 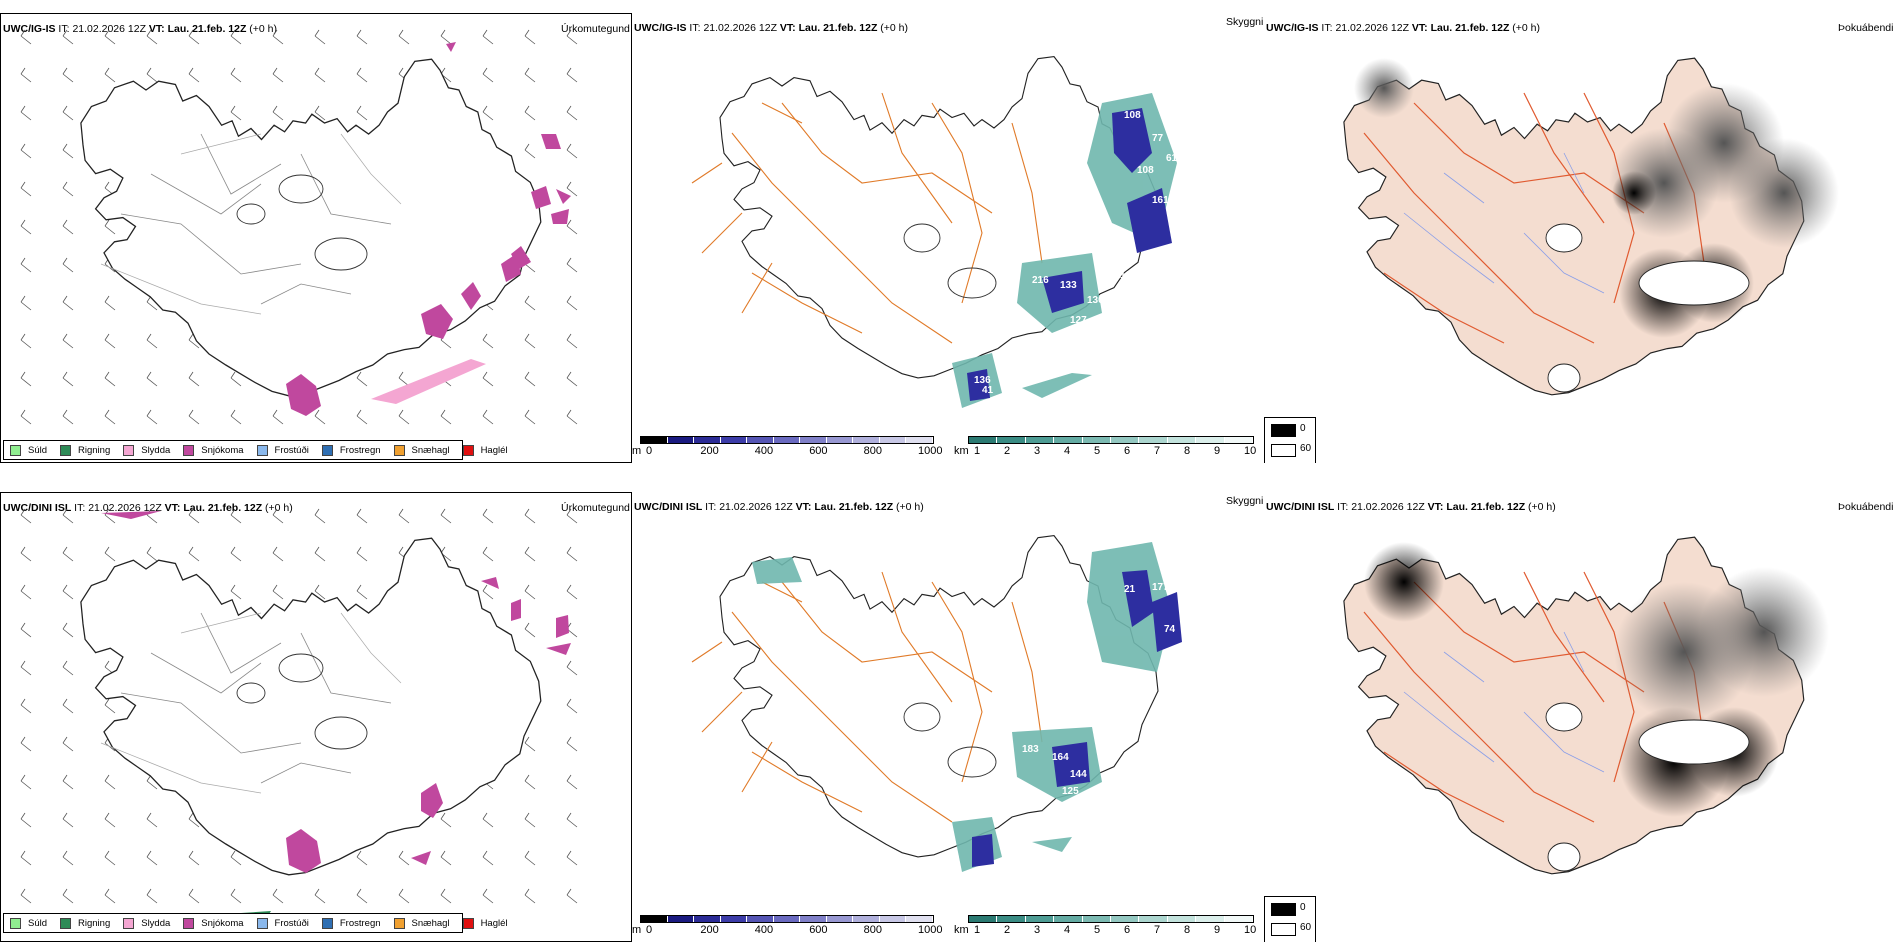 I want to click on colorbar-tick-label: 3, so click(x=1037, y=451).